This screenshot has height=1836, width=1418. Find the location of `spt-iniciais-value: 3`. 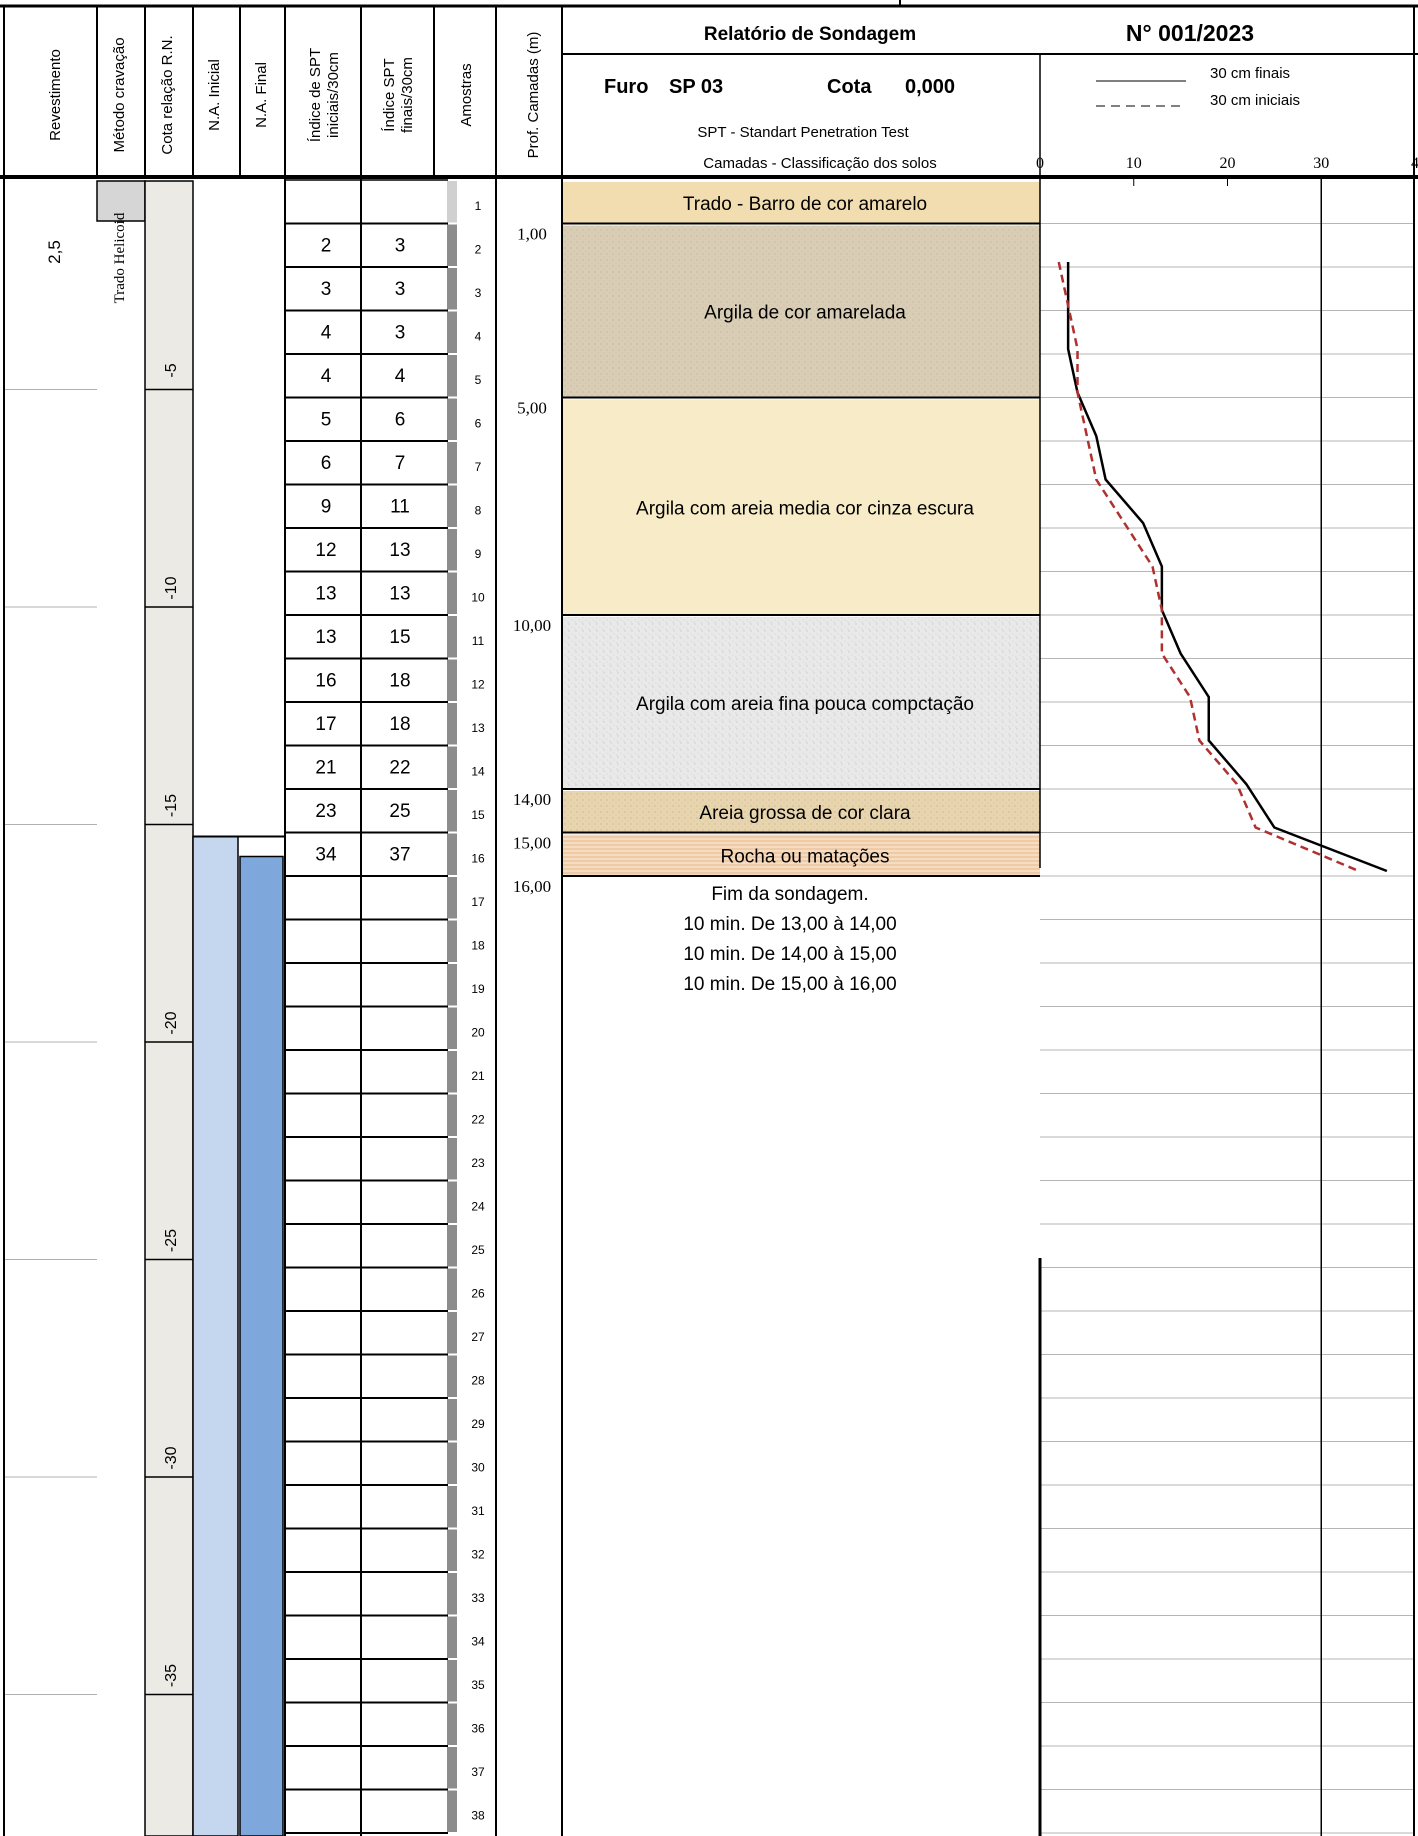

spt-iniciais-value: 3 is located at coordinates (326, 289).